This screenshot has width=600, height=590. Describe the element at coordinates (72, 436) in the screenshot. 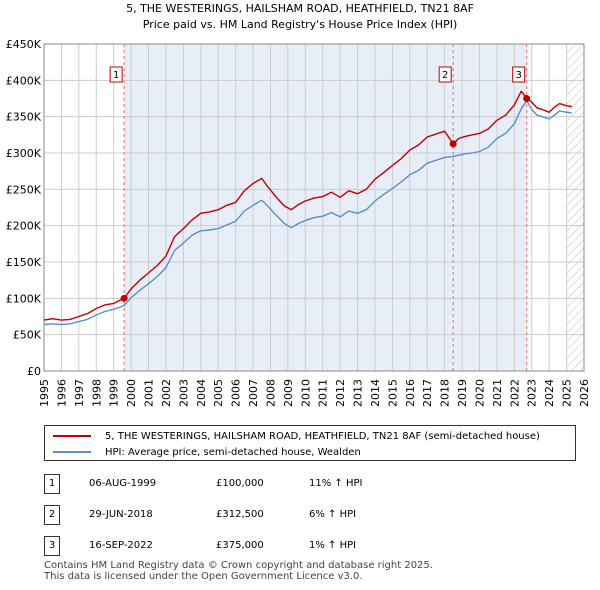

I see `legend-swatch-property` at that location.